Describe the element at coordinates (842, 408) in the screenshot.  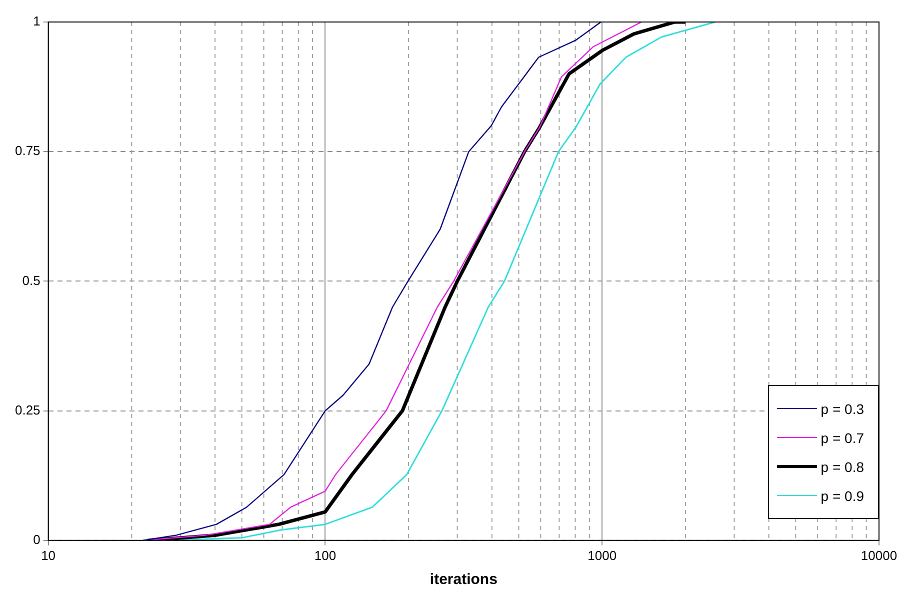
I see `legend-label: p = 0.3` at that location.